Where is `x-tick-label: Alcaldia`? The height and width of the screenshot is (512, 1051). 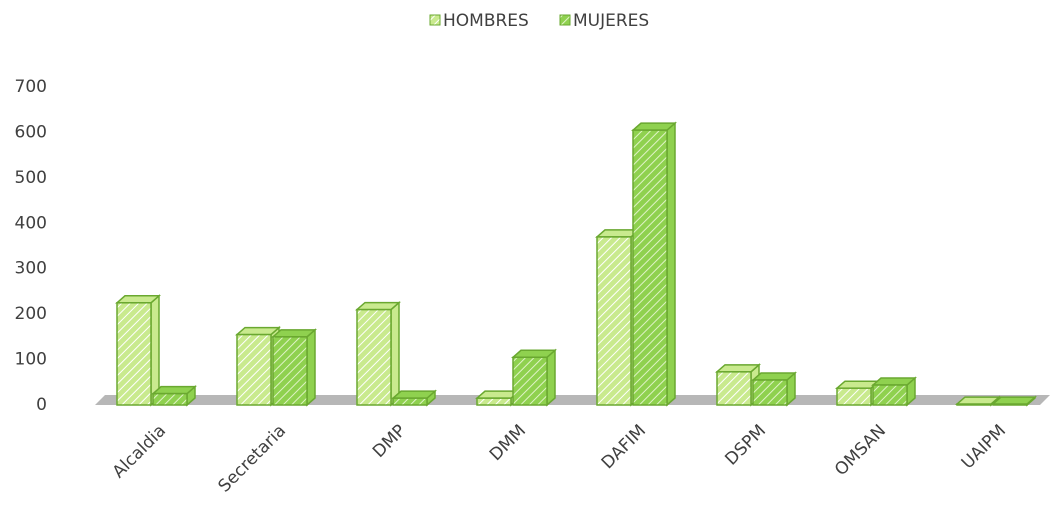 x-tick-label: Alcaldia is located at coordinates (139, 451).